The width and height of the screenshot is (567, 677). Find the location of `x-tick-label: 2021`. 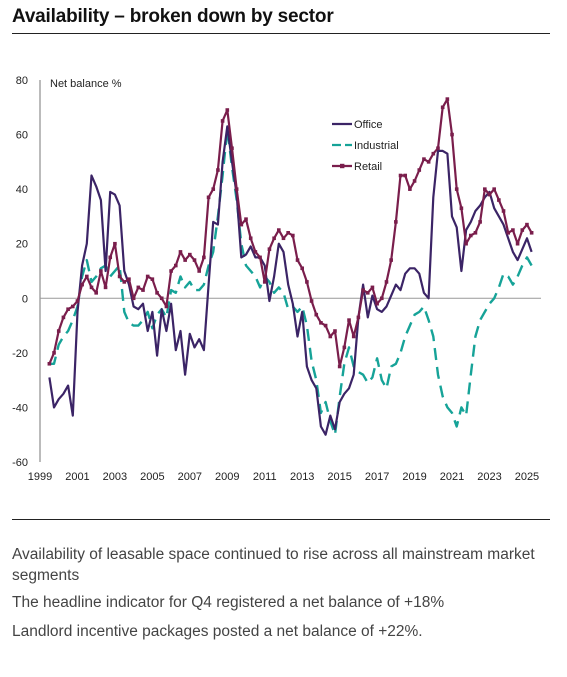

x-tick-label: 2021 is located at coordinates (452, 477).